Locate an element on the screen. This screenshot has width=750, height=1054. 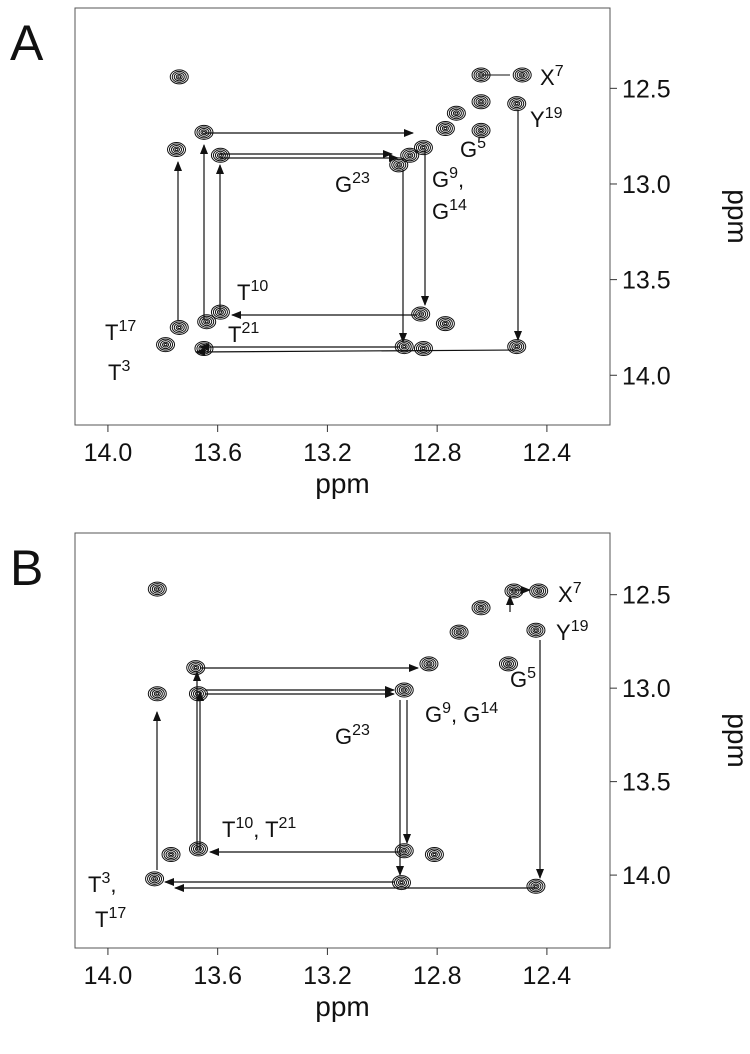
label-text: , is located at coordinates (113, 884).